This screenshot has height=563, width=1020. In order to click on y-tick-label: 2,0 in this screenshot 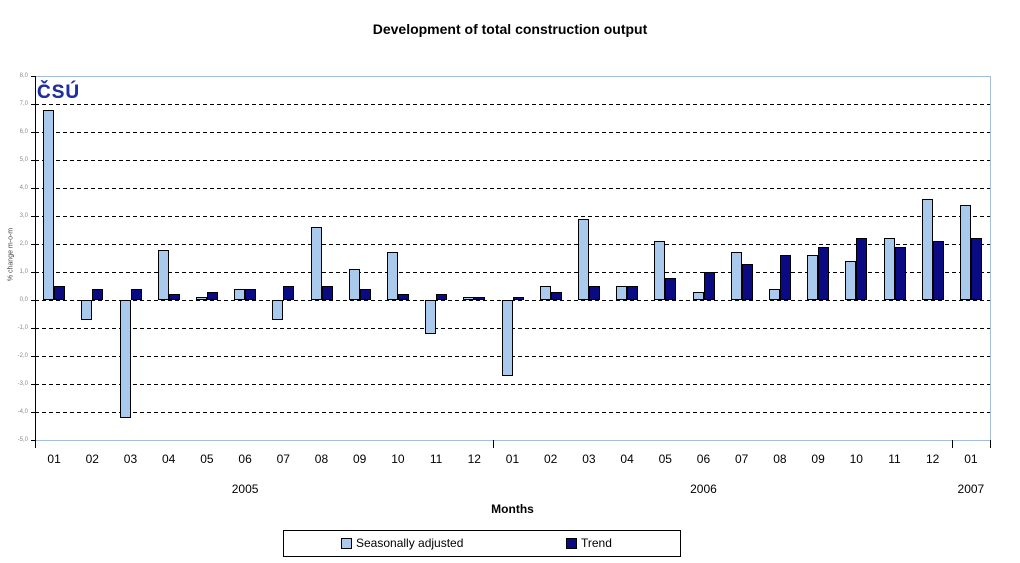, I will do `click(23, 244)`.